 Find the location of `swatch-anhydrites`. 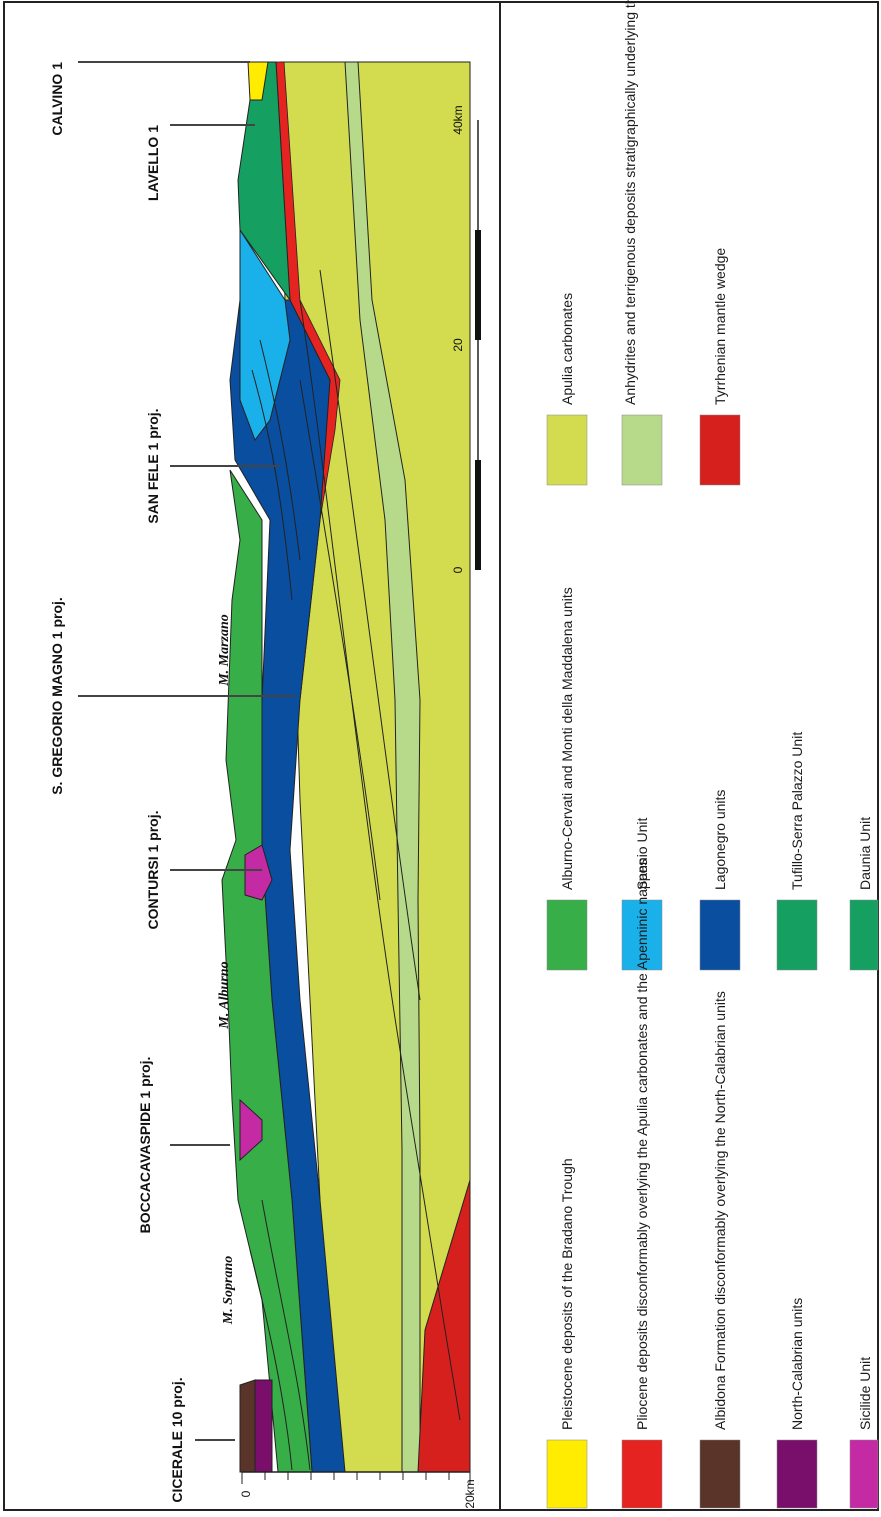

swatch-anhydrites is located at coordinates (642, 450).